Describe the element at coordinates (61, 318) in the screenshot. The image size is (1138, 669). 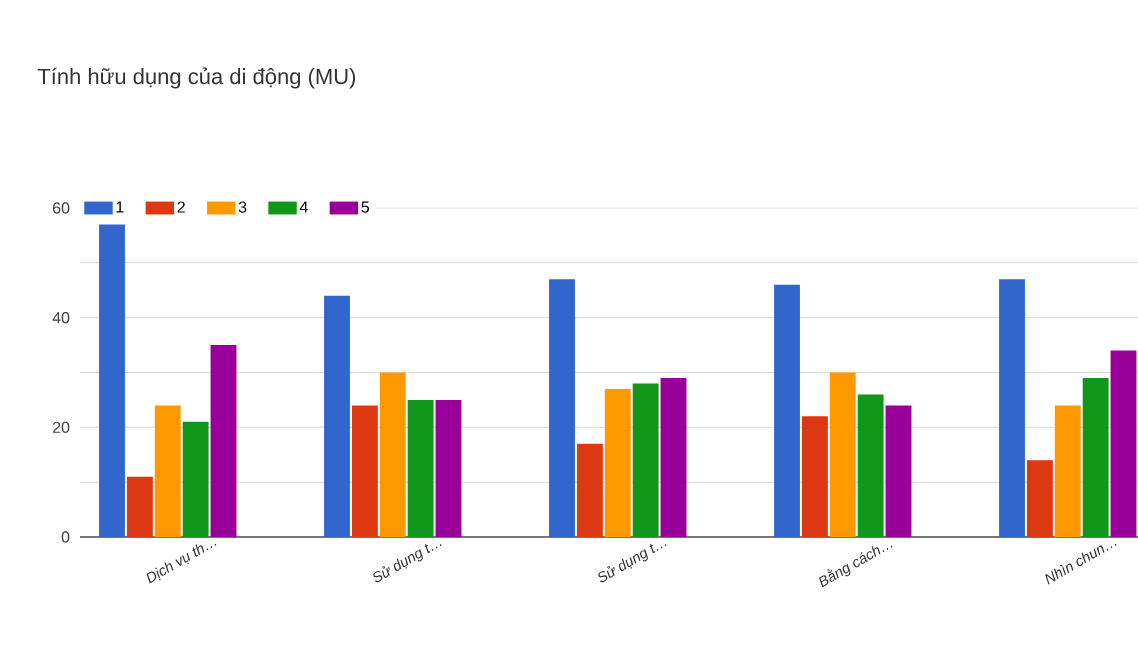
I see `y-tick-label: 40` at that location.